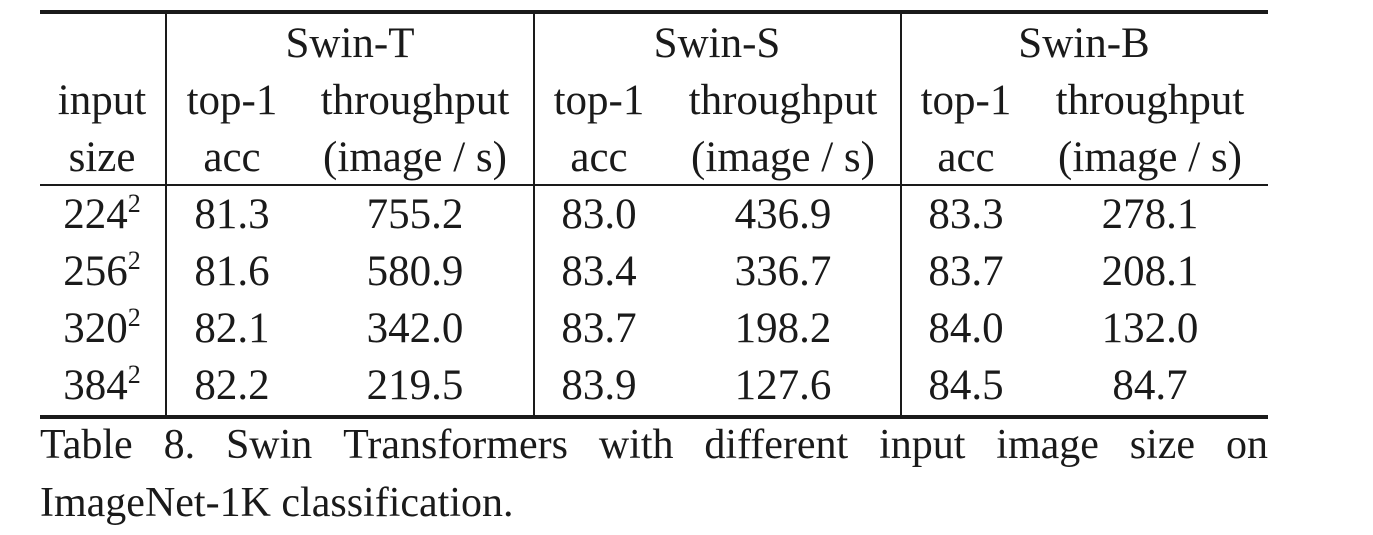  I want to click on input-size-value: 224, so click(95, 214).